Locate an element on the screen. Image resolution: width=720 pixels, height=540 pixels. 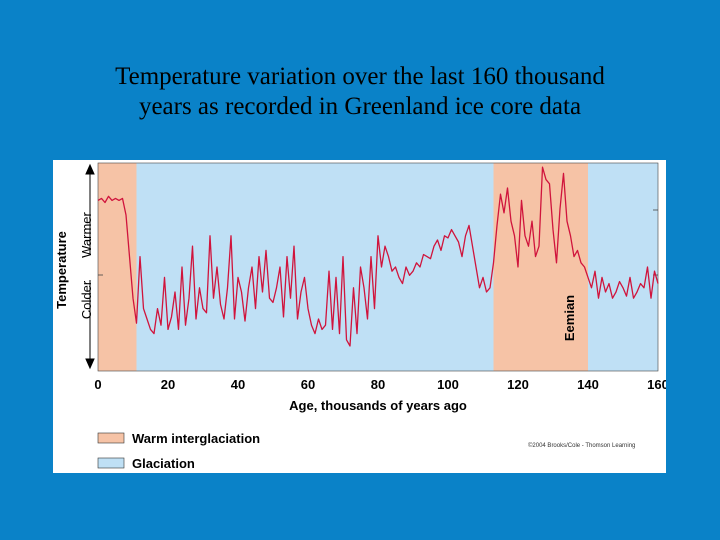
x-tick-labels: 0 20 40 60 80 100 120 140 160 is located at coordinates (380, 384).